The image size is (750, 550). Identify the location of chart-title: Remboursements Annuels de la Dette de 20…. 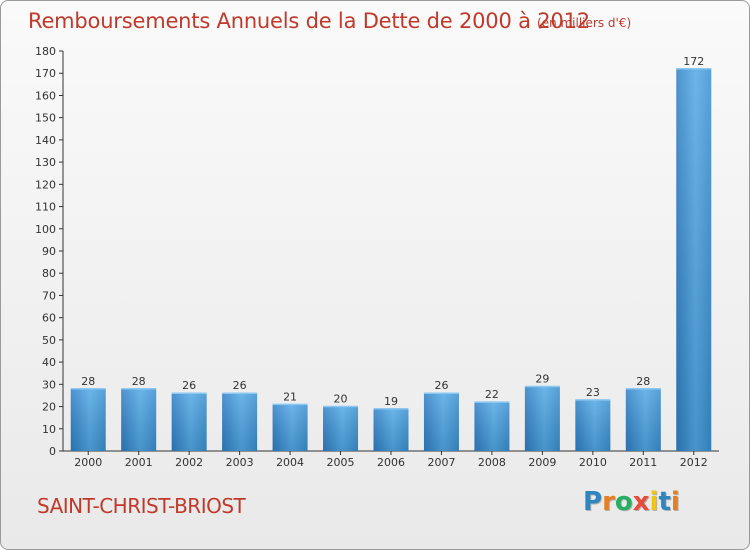
(309, 21).